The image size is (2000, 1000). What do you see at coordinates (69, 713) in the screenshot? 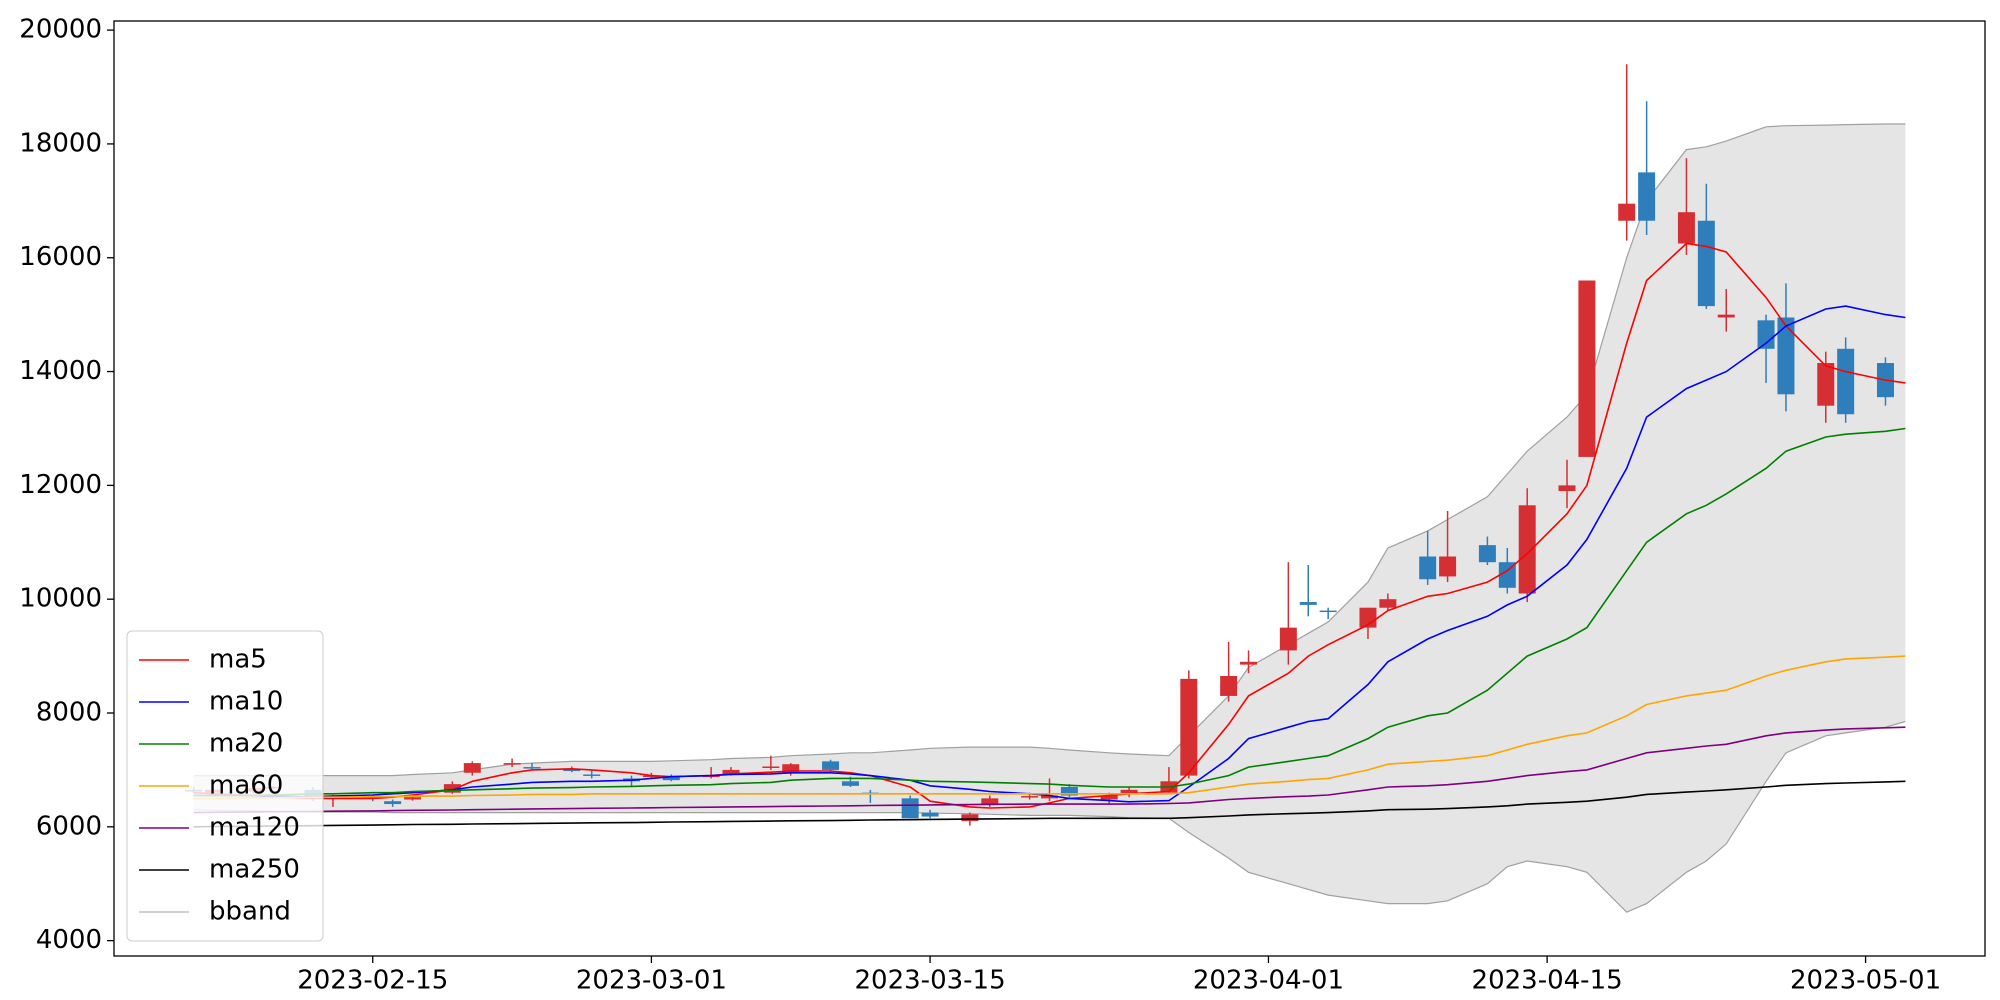
I see `y-tick-label: 8000` at bounding box center [69, 713].